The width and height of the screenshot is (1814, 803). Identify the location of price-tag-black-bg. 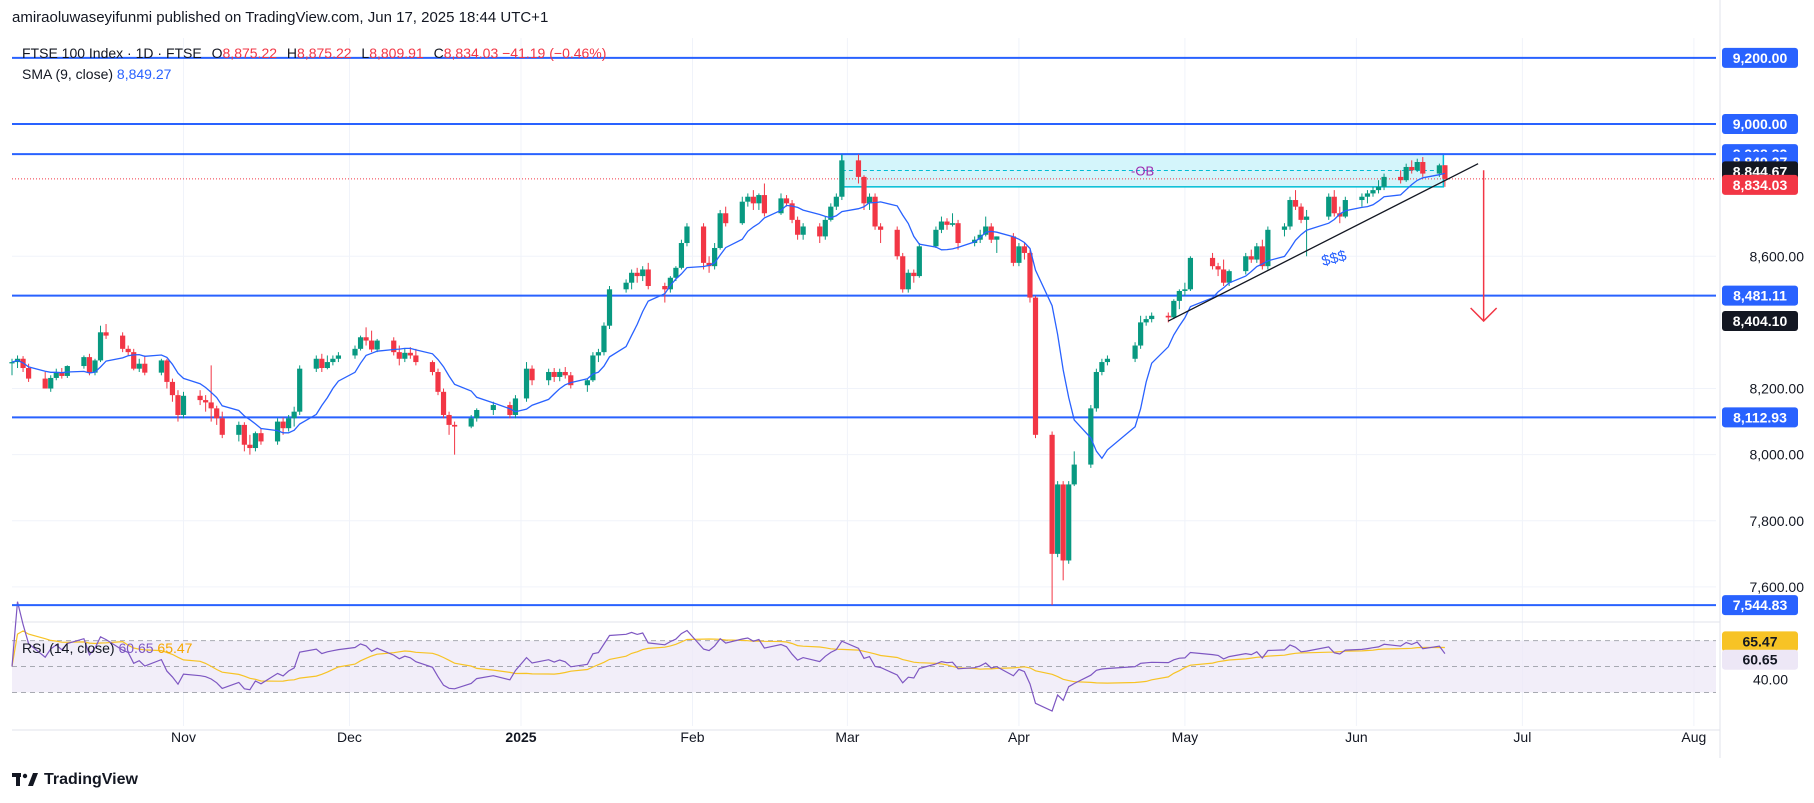
(1760, 321).